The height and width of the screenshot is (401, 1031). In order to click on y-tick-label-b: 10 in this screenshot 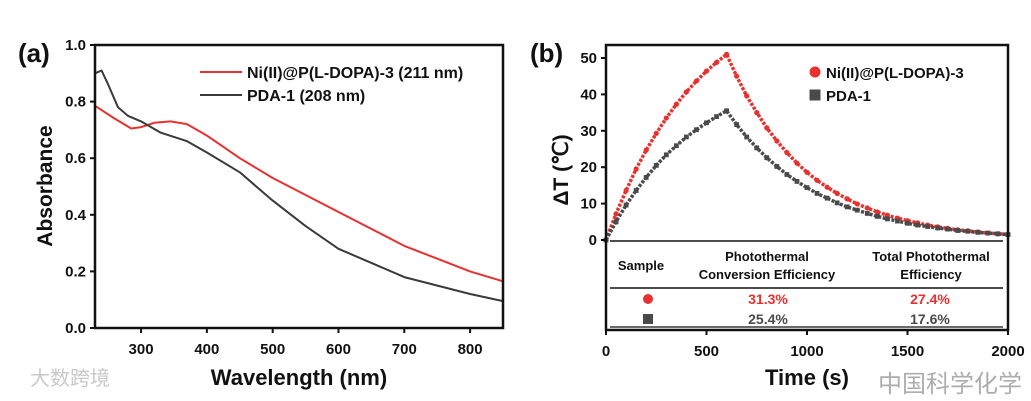, I will do `click(588, 204)`.